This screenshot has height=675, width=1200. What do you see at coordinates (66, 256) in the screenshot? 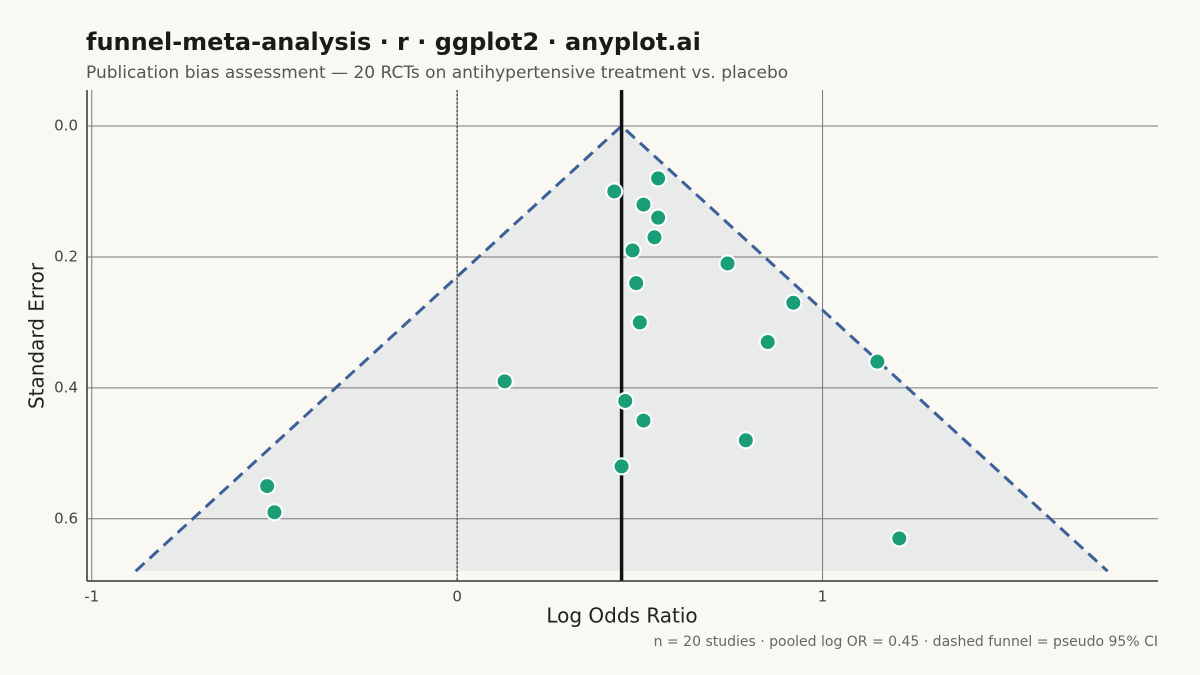
I see `y-tick-label: 0.2` at bounding box center [66, 256].